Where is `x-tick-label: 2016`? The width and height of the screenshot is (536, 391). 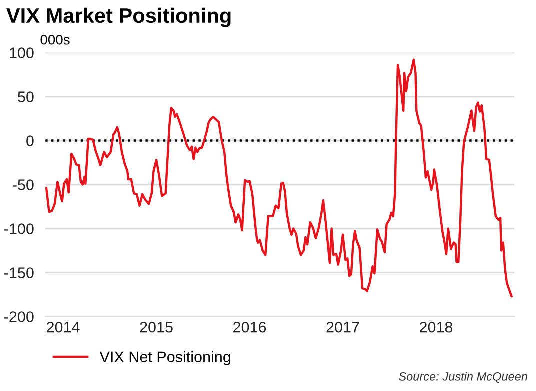 x-tick-label: 2016 is located at coordinates (250, 327).